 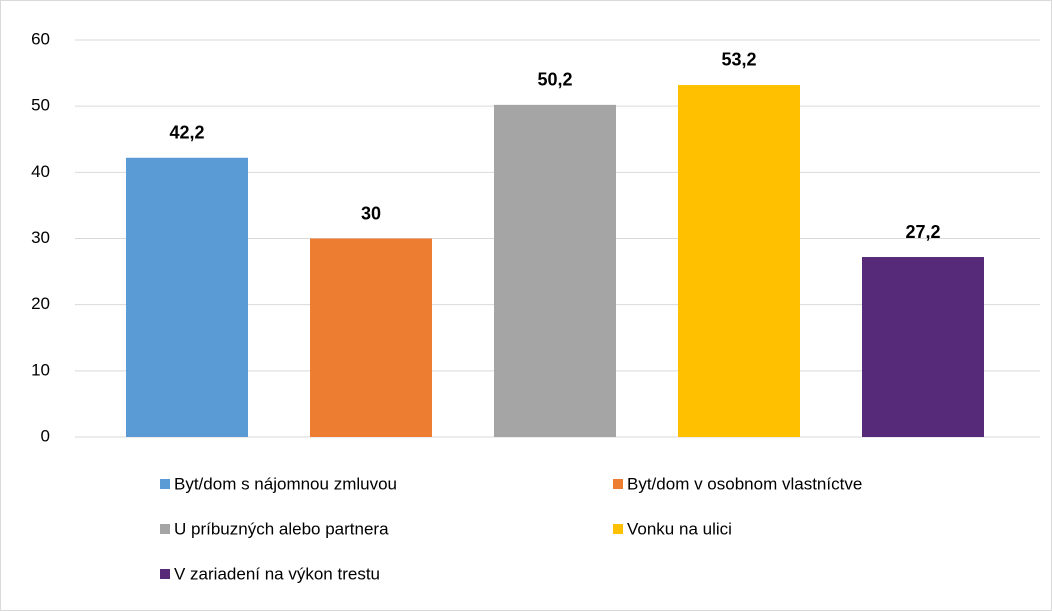 What do you see at coordinates (371, 213) in the screenshot?
I see `data-label: 30` at bounding box center [371, 213].